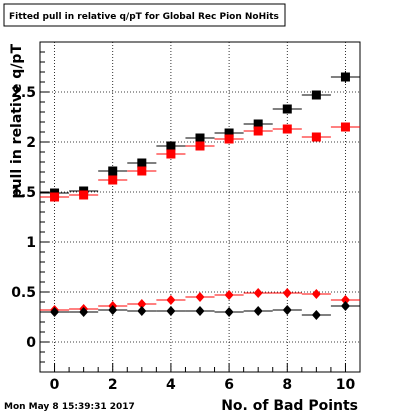 This screenshot has width=400, height=414. Describe the element at coordinates (17, 121) in the screenshot. I see `y-axis-label: pull in relative q/pT` at that location.